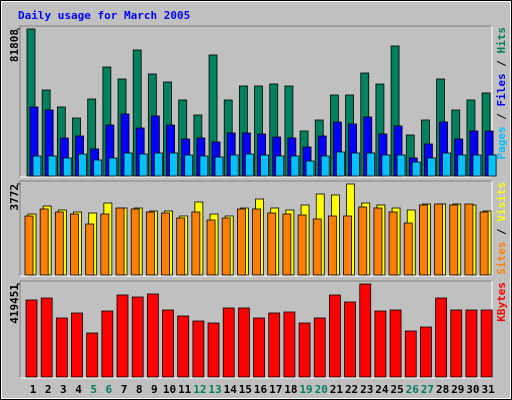 This screenshot has height=400, width=512. What do you see at coordinates (185, 389) in the screenshot?
I see `x-tick-label: 11` at bounding box center [185, 389].